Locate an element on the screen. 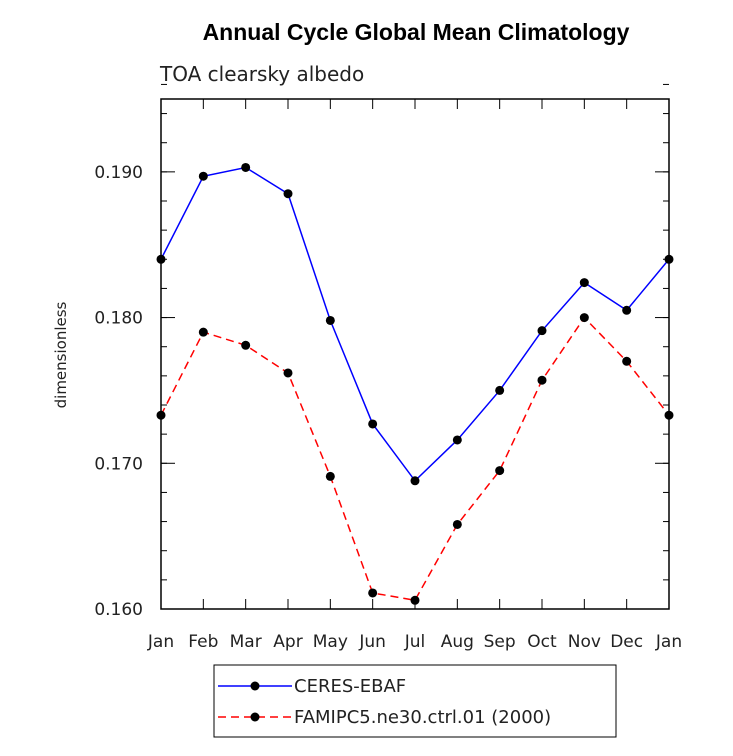 The width and height of the screenshot is (733, 756). y-tick-label: 0.170 is located at coordinates (118, 464).